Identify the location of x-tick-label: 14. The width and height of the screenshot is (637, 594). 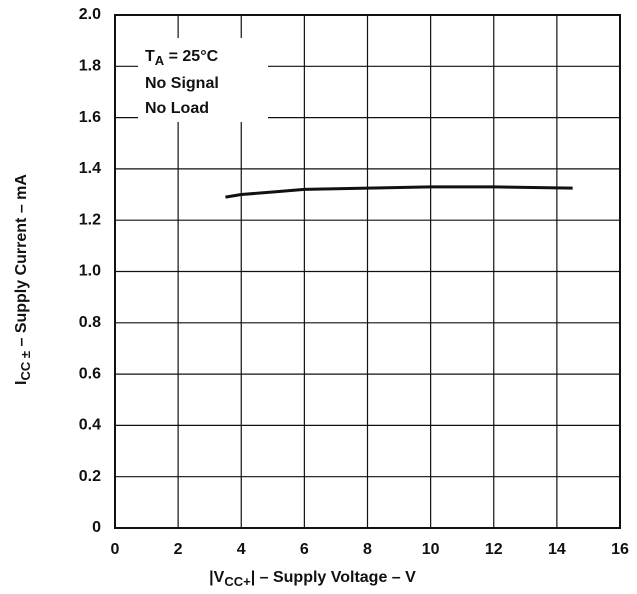
(557, 549).